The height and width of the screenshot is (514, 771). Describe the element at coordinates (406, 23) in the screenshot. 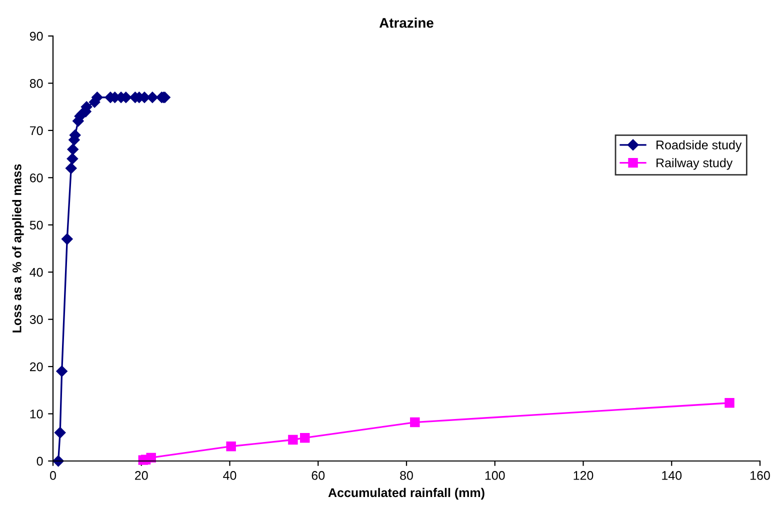

I see `chart-title: Atrazine` at that location.